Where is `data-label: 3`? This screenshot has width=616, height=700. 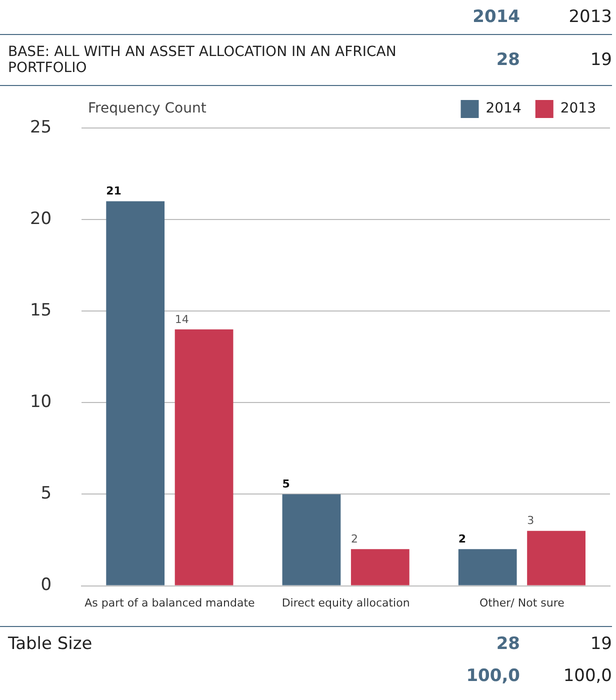 data-label: 3 is located at coordinates (530, 521).